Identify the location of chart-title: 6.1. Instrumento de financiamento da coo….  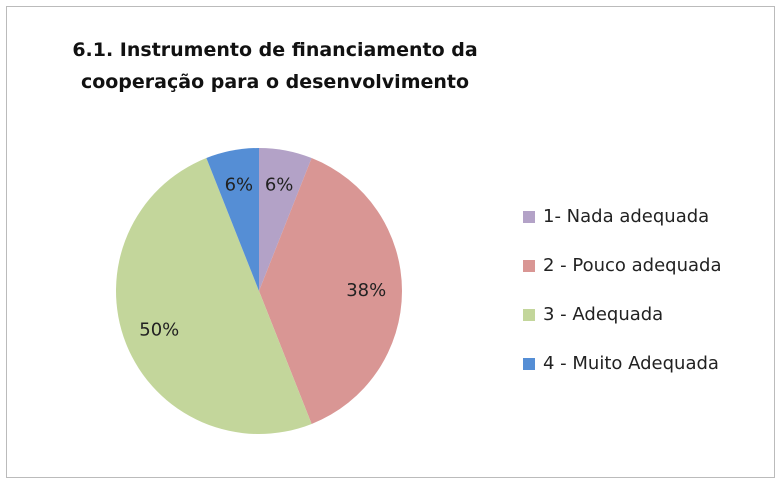
(275, 66).